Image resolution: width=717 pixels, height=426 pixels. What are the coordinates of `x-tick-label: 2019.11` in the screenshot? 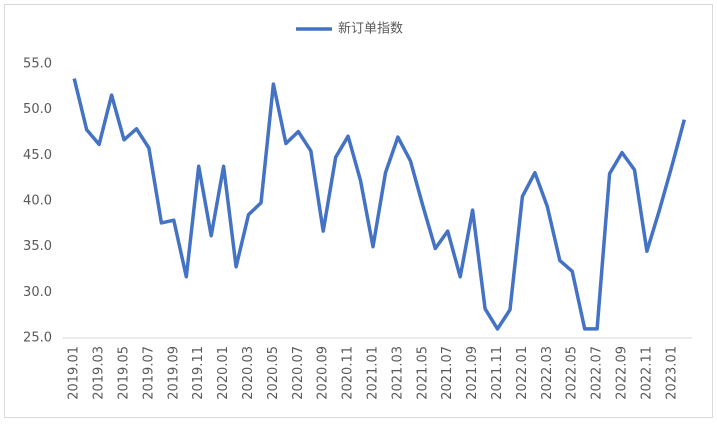 It's located at (198, 373).